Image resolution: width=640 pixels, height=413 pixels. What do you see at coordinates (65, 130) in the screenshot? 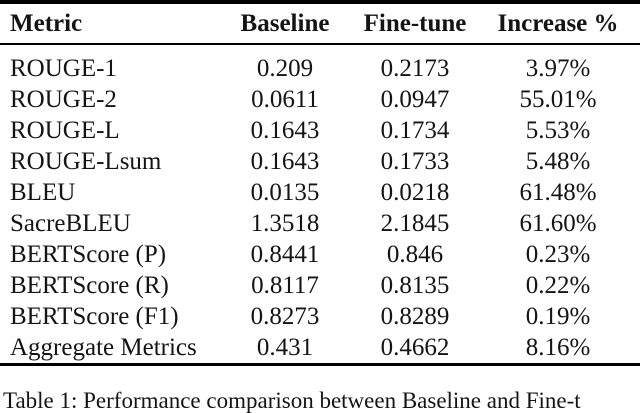
I see `metric-cell: ROUGE-L` at bounding box center [65, 130].